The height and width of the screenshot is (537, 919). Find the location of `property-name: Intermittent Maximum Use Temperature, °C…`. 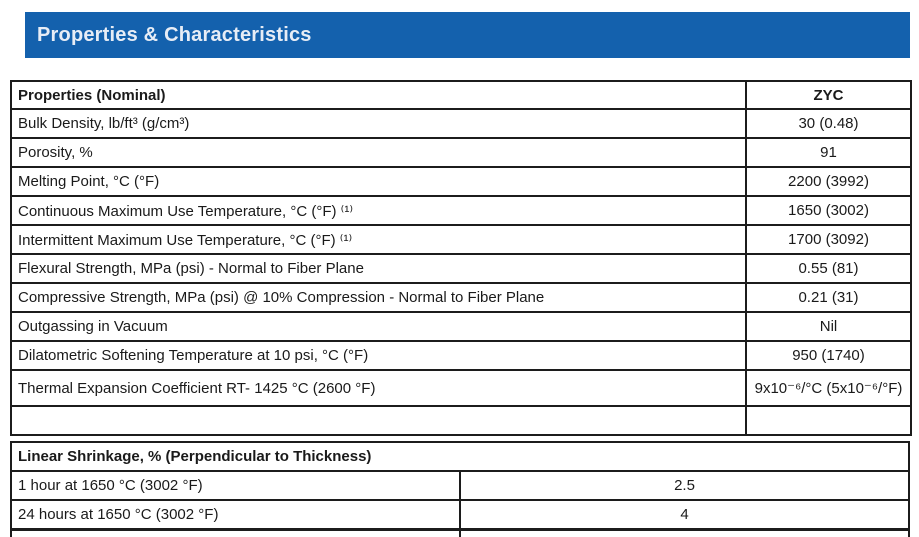

property-name: Intermittent Maximum Use Temperature, °C… is located at coordinates (378, 239).